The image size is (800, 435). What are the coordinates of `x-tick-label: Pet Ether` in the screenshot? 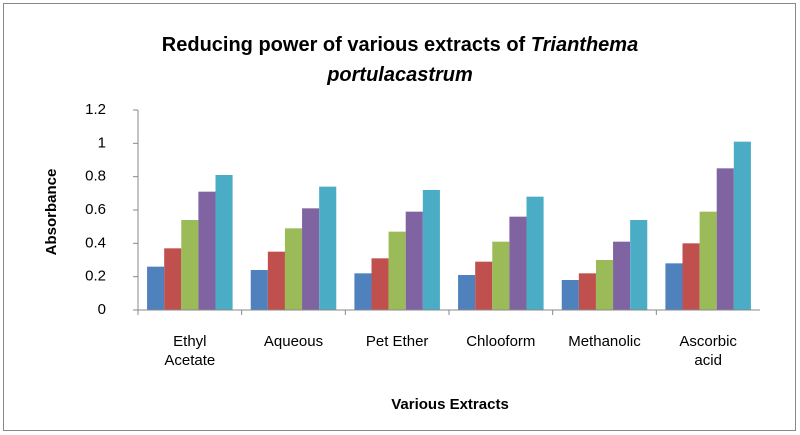 It's located at (397, 341).